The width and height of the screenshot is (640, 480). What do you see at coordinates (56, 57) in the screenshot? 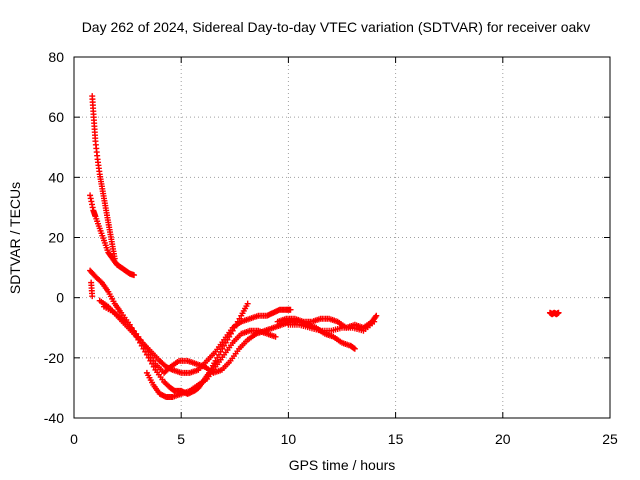
I see `y-tick-label: 80` at bounding box center [56, 57].